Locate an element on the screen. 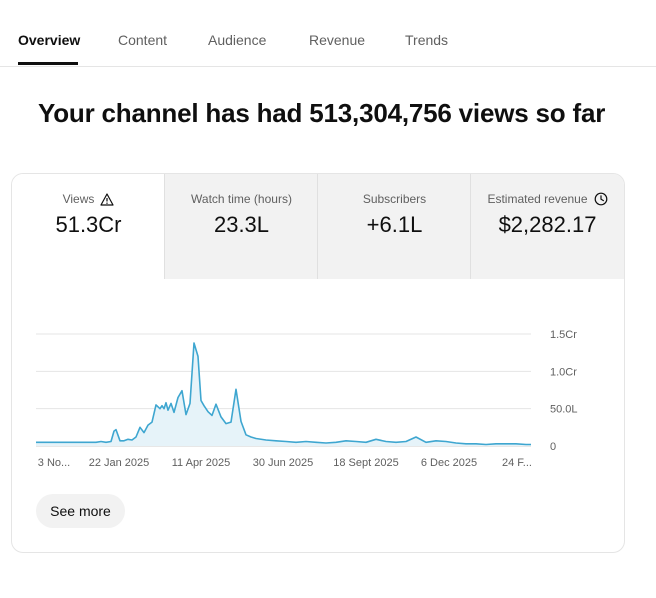  views-series-line is located at coordinates (283, 394).